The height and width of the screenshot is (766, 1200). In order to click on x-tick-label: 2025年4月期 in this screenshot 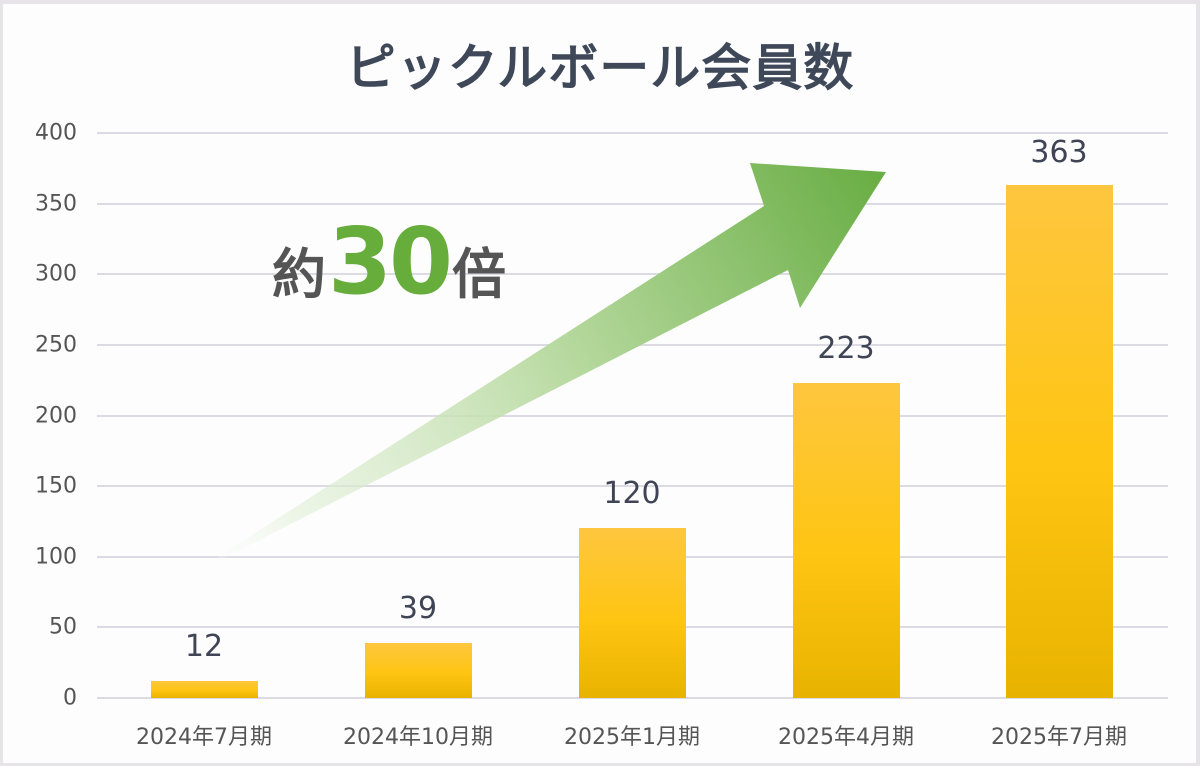, I will do `click(846, 737)`.